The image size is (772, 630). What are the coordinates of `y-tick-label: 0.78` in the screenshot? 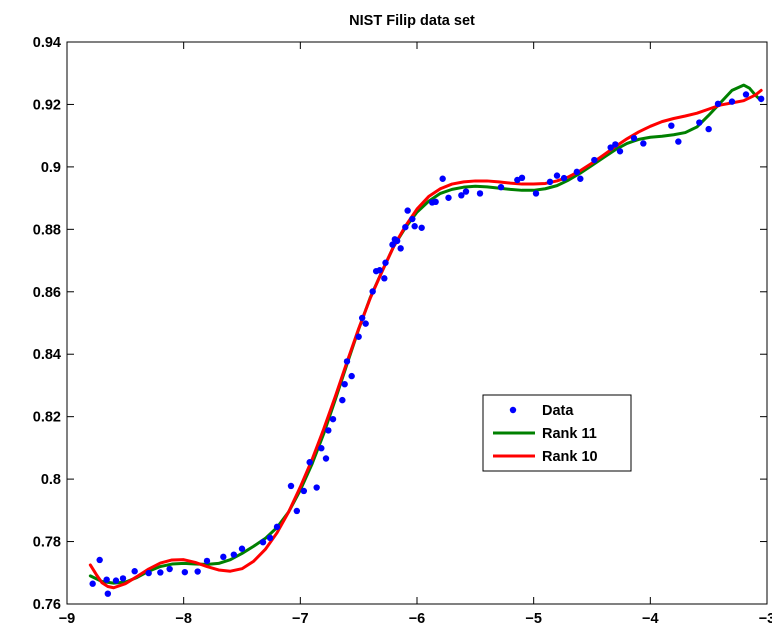 It's located at (47, 543).